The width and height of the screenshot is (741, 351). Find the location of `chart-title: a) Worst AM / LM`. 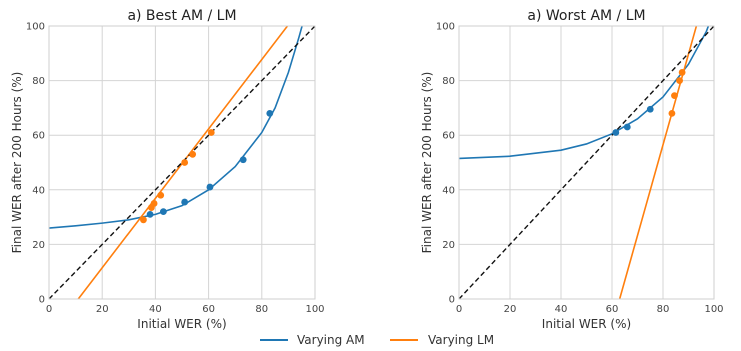

chart-title: a) Worst AM / LM is located at coordinates (586, 16).